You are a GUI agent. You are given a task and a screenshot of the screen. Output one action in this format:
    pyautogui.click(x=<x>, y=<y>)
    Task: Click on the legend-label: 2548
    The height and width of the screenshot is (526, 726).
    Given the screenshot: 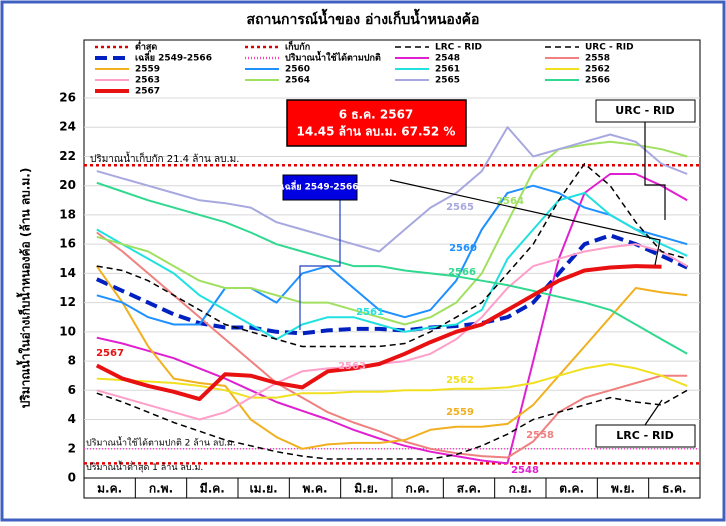 What is the action you would take?
    pyautogui.click(x=447, y=59)
    